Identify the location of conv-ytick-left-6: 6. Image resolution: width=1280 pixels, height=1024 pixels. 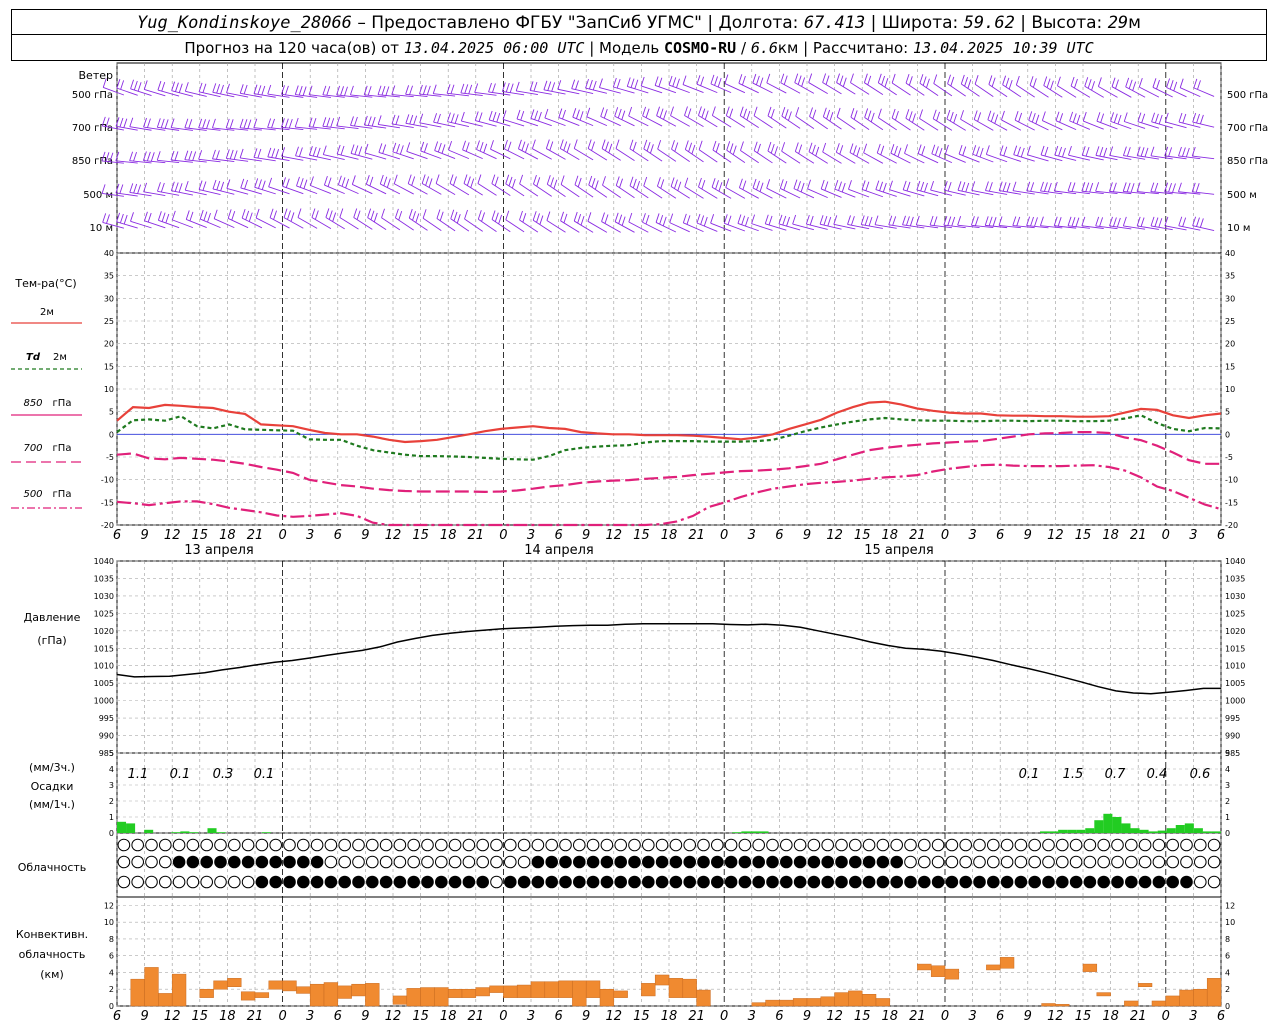
(111, 956).